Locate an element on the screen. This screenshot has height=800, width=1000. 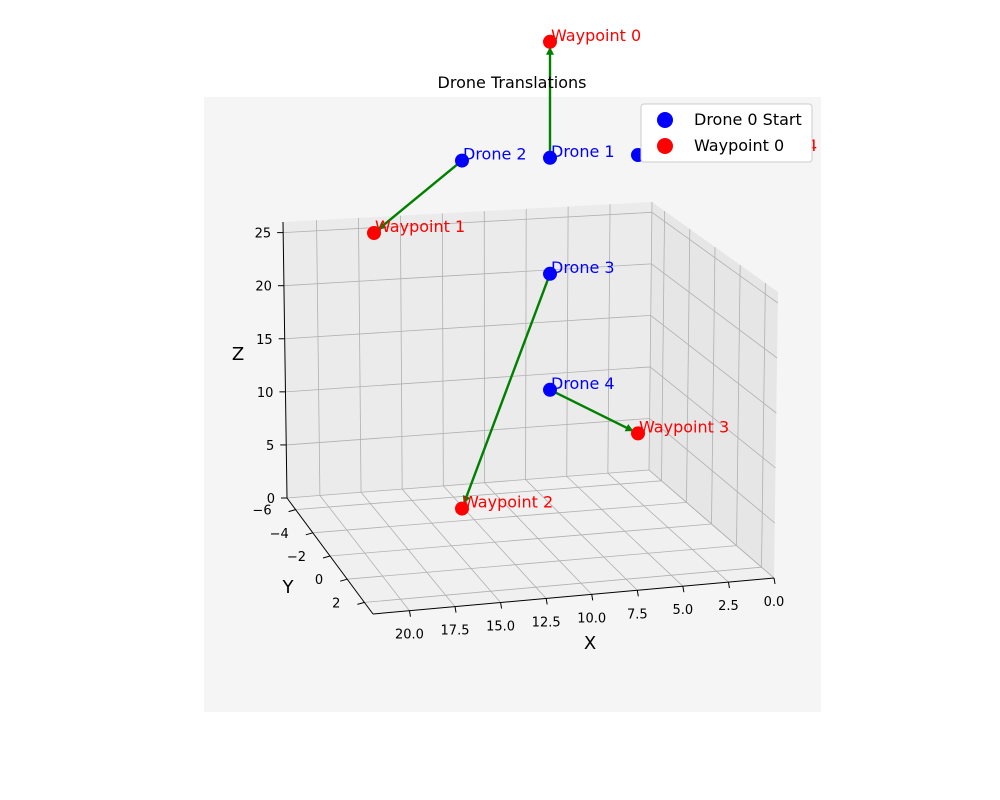
y-tick-label: −4 is located at coordinates (279, 534).